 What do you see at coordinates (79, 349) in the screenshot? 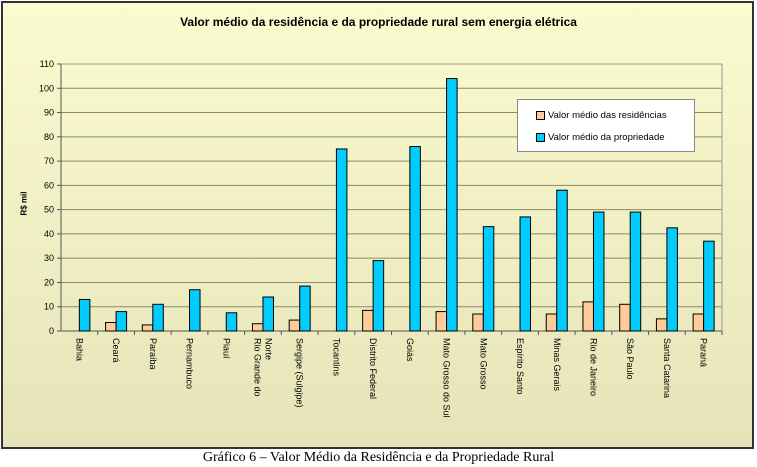
I see `x-tick-label: Bahia` at bounding box center [79, 349].